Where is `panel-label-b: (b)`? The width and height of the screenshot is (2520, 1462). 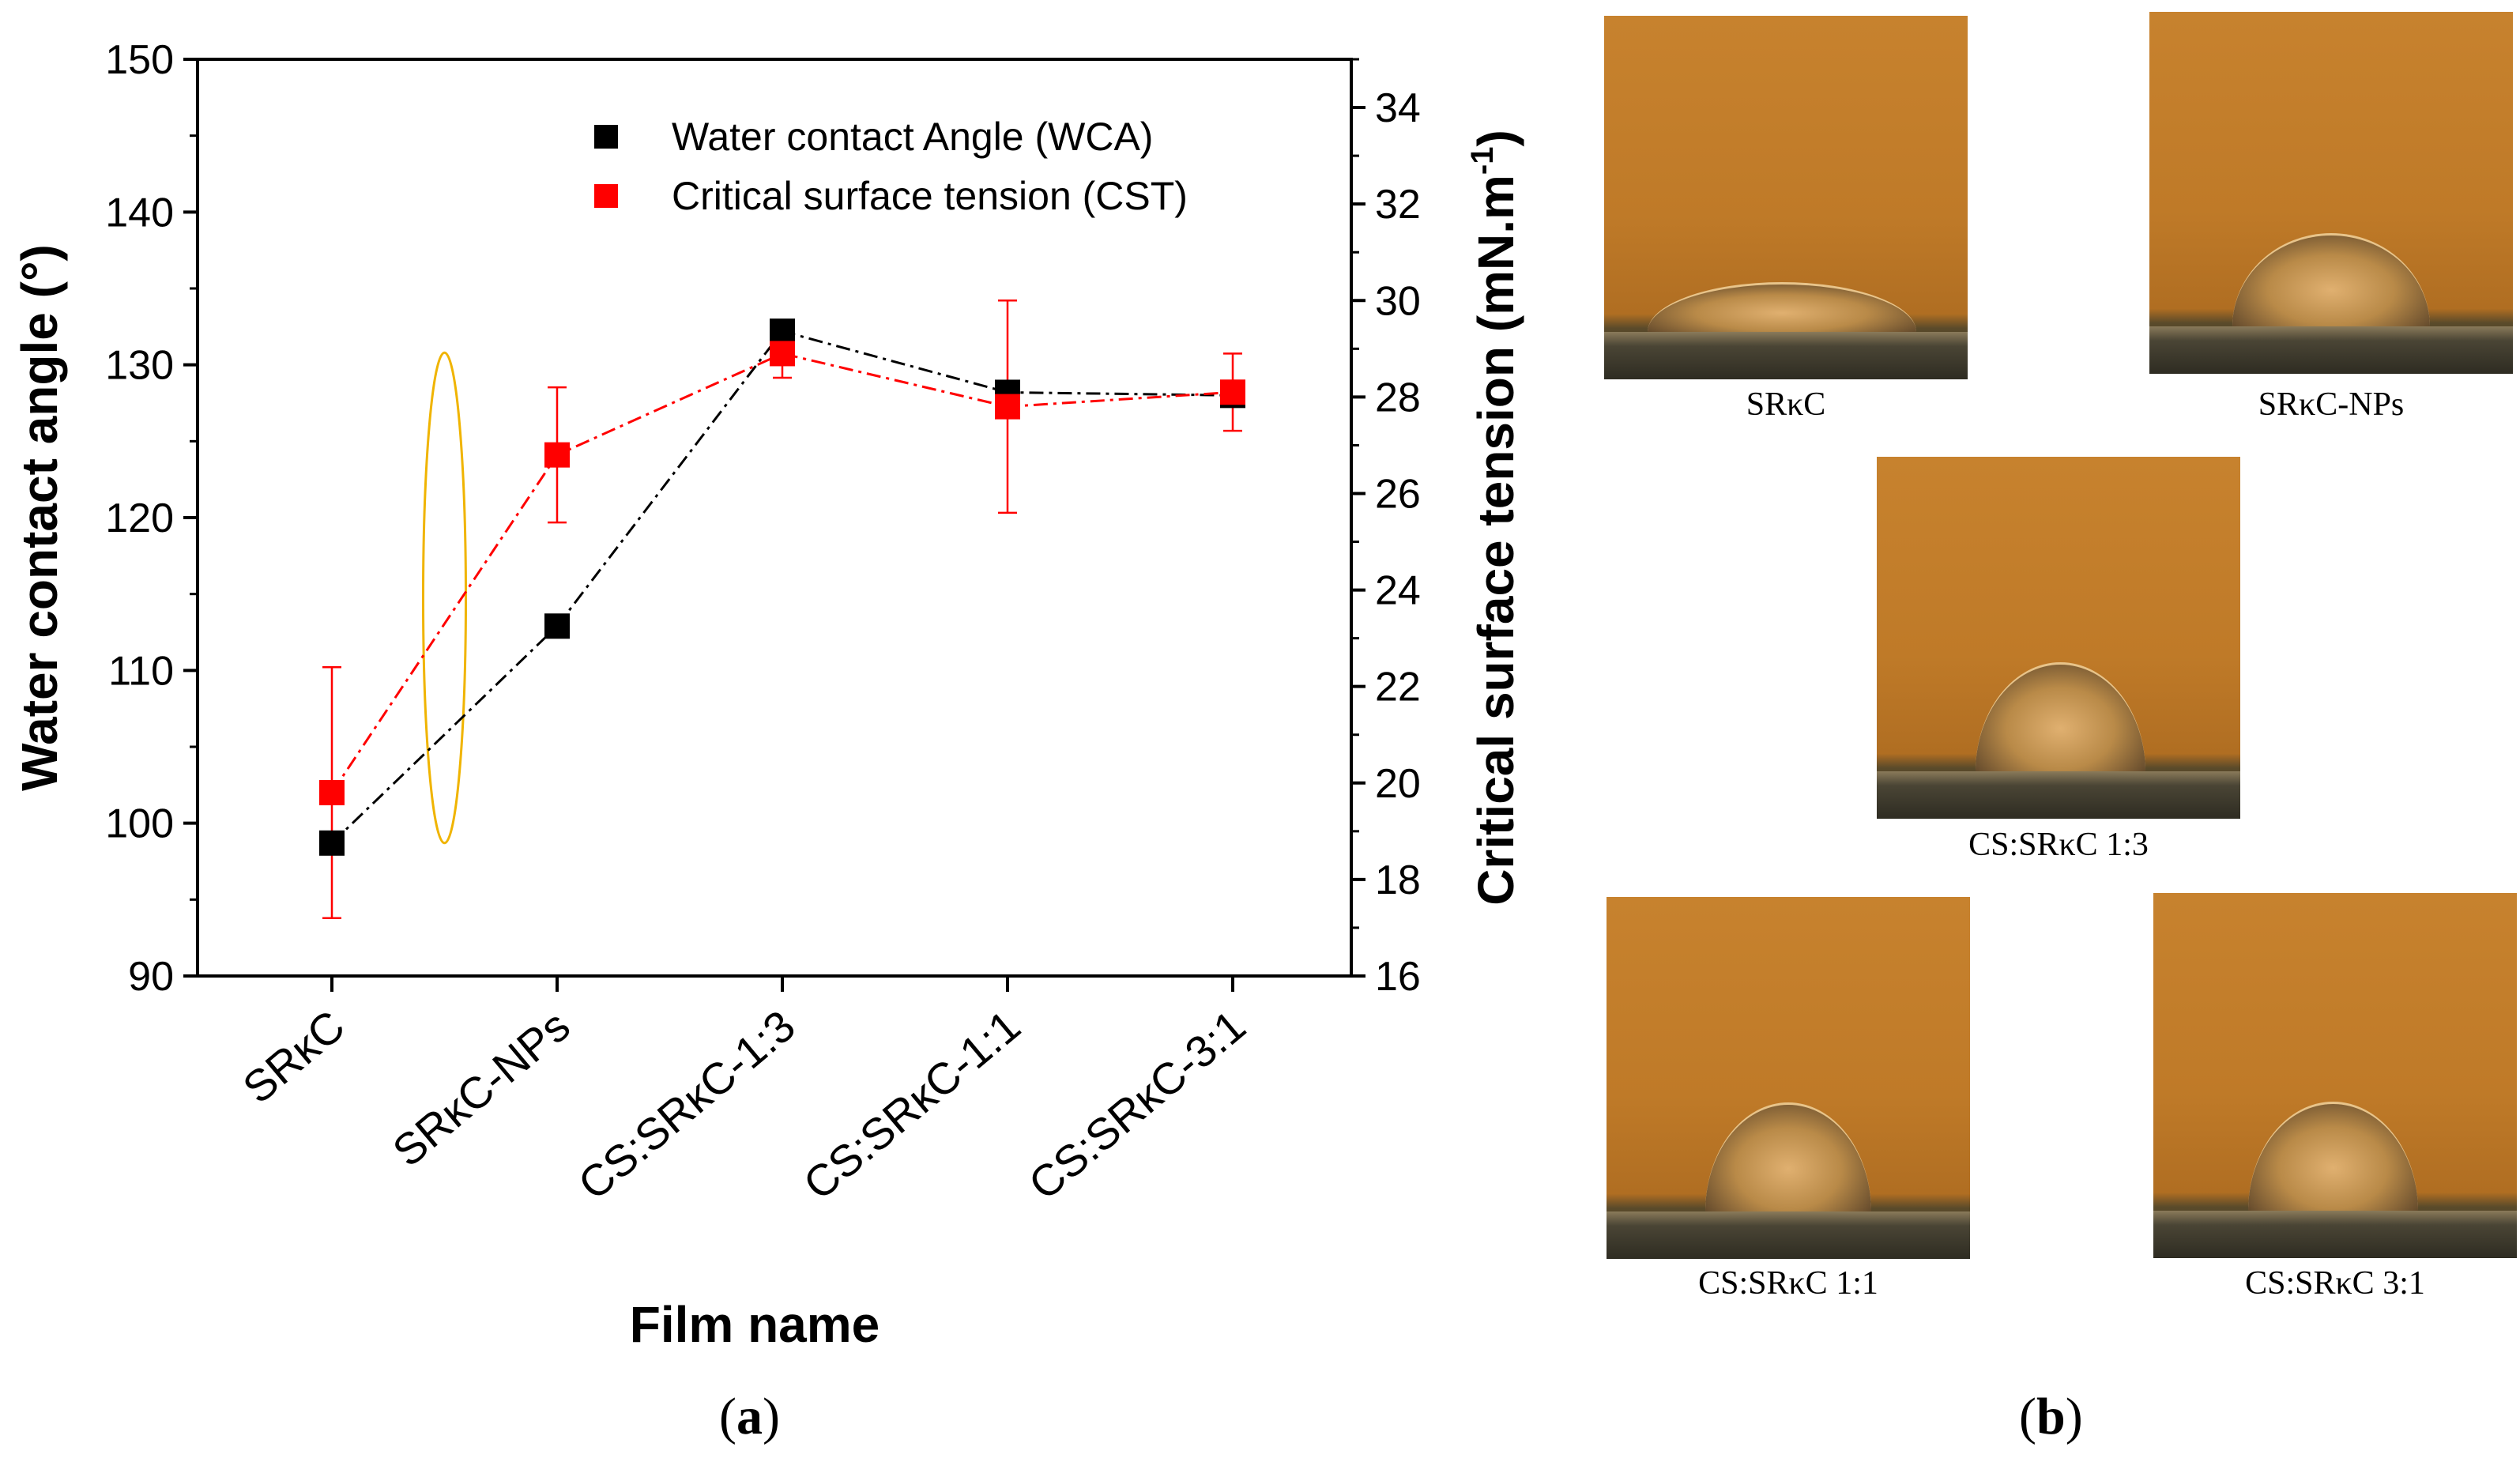
panel-label-b: (b) is located at coordinates (2051, 1417).